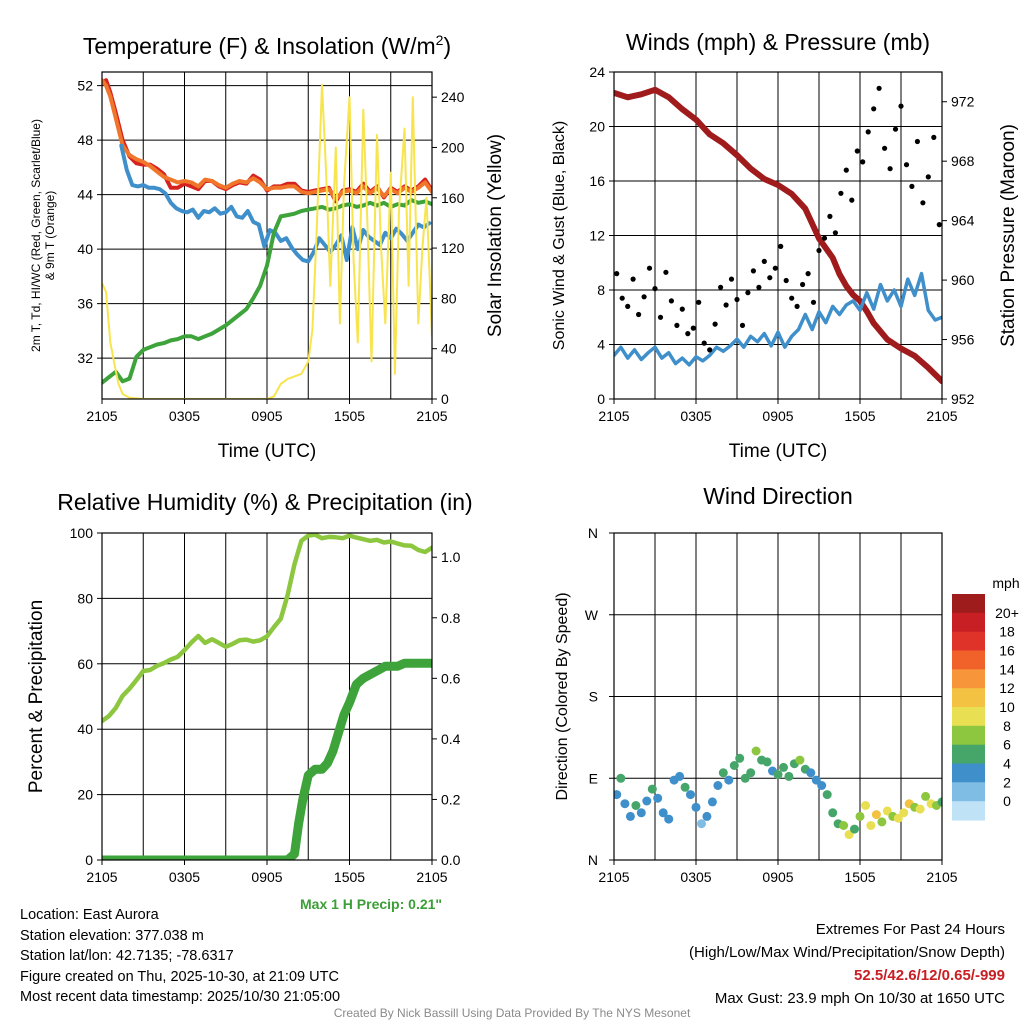 This screenshot has height=1024, width=1024. What do you see at coordinates (597, 181) in the screenshot?
I see `y-tick-label: 16` at bounding box center [597, 181].